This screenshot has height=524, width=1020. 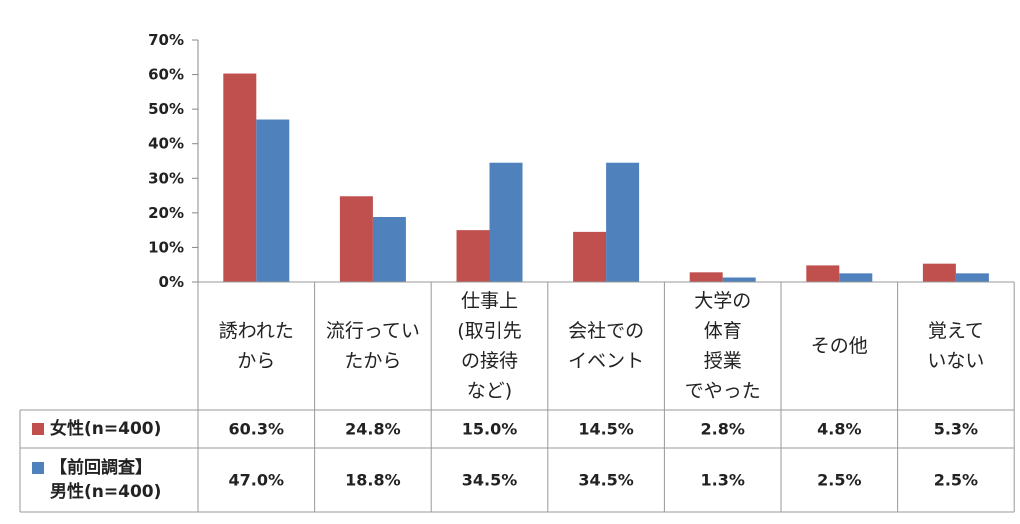 I want to click on y-tick-label: 20%, so click(x=166, y=213).